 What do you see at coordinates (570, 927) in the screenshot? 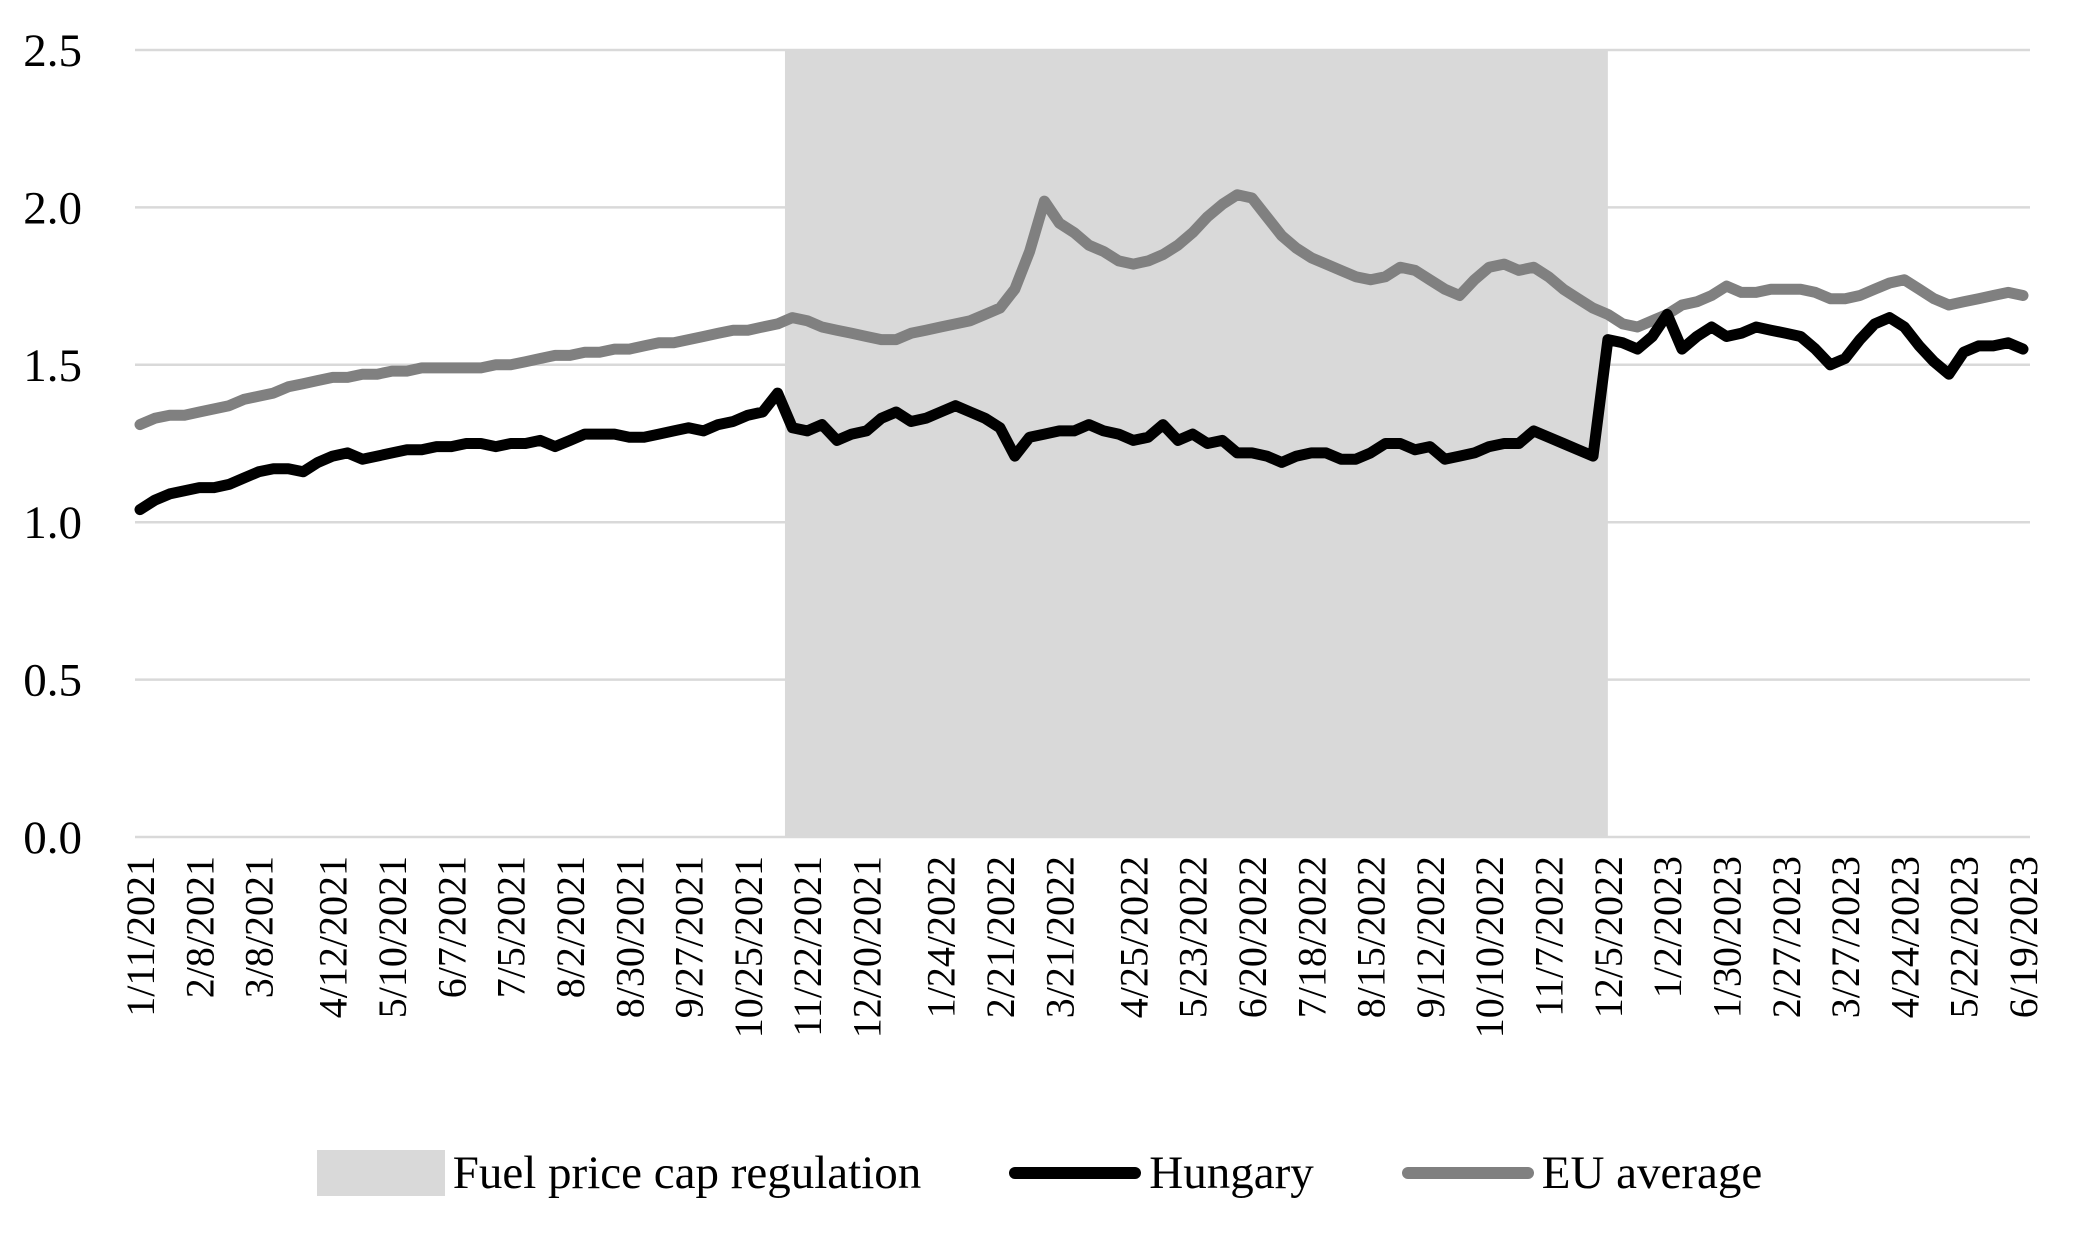
I see `x-tick-label-8/2/2021: 8/2/2021` at bounding box center [570, 927].